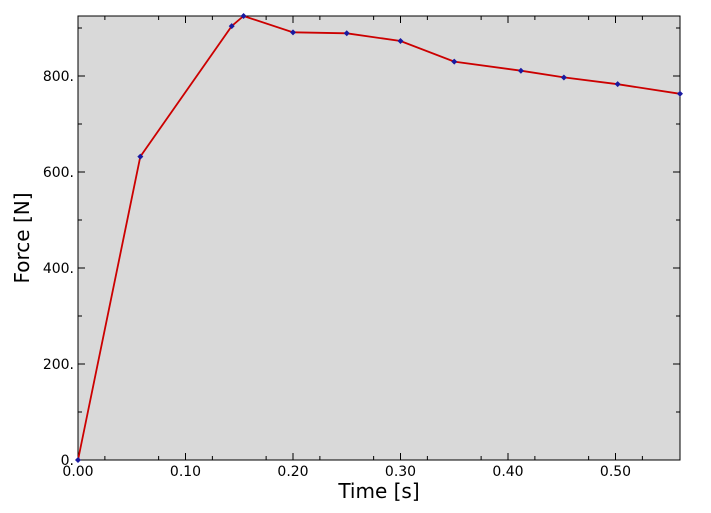  I want to click on x-tick-label: 0.30, so click(400, 472).